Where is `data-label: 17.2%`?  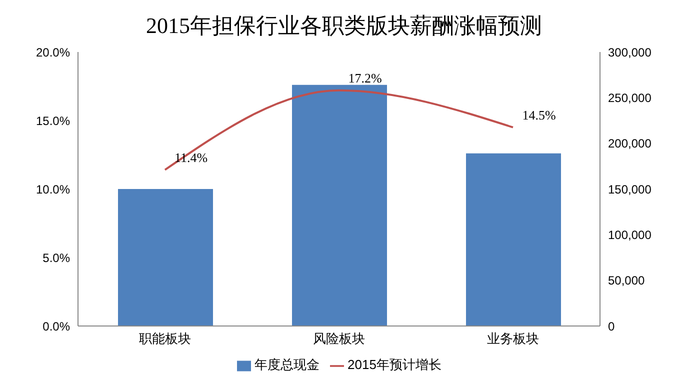 data-label: 17.2% is located at coordinates (365, 78).